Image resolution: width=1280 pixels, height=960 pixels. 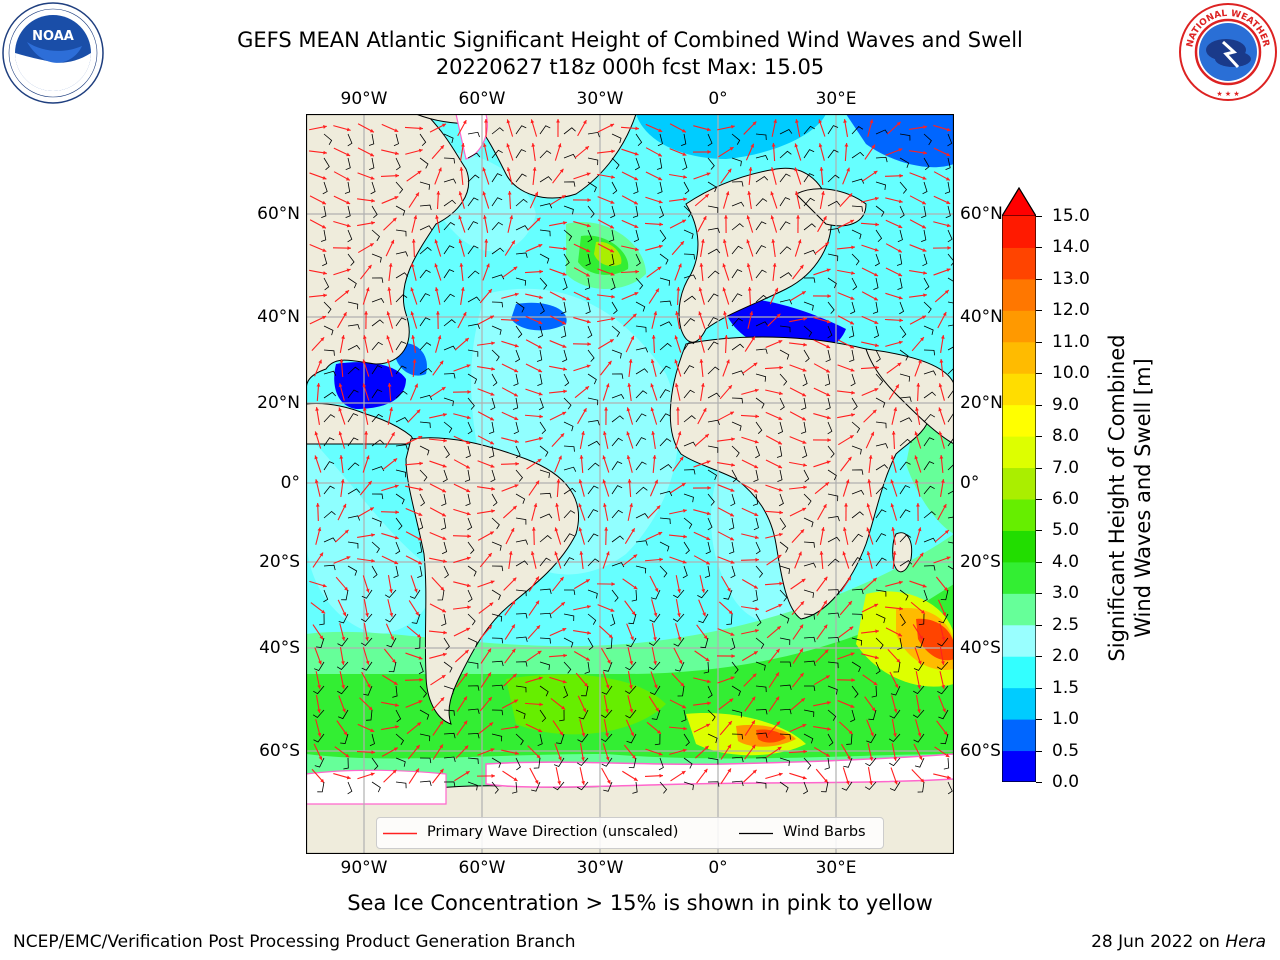 What do you see at coordinates (1066, 467) in the screenshot?
I see `colorbar-tick-label: 7.0` at bounding box center [1066, 467].